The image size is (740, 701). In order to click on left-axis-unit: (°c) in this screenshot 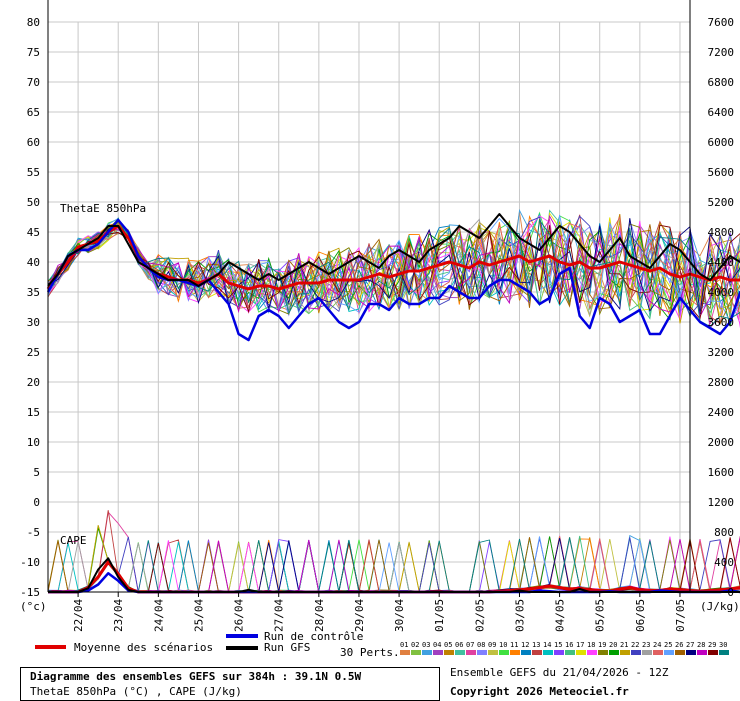, I will do `click(33, 606)`.